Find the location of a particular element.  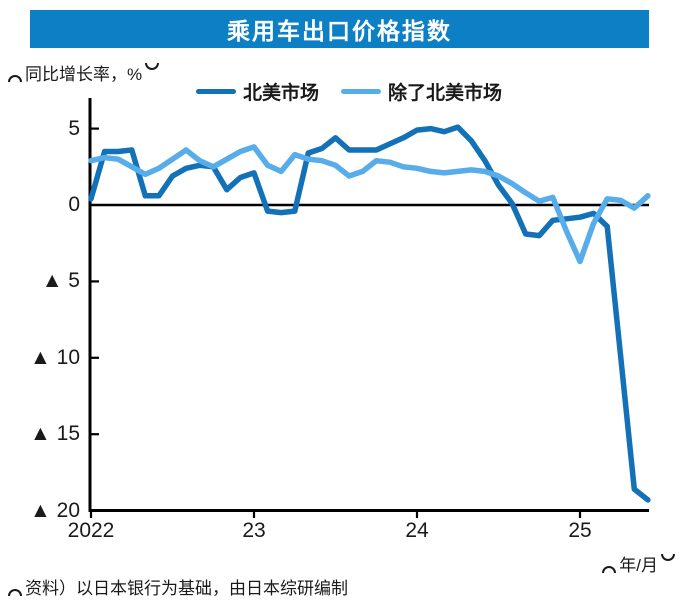

y-tick-label: 5 is located at coordinates (74, 128).